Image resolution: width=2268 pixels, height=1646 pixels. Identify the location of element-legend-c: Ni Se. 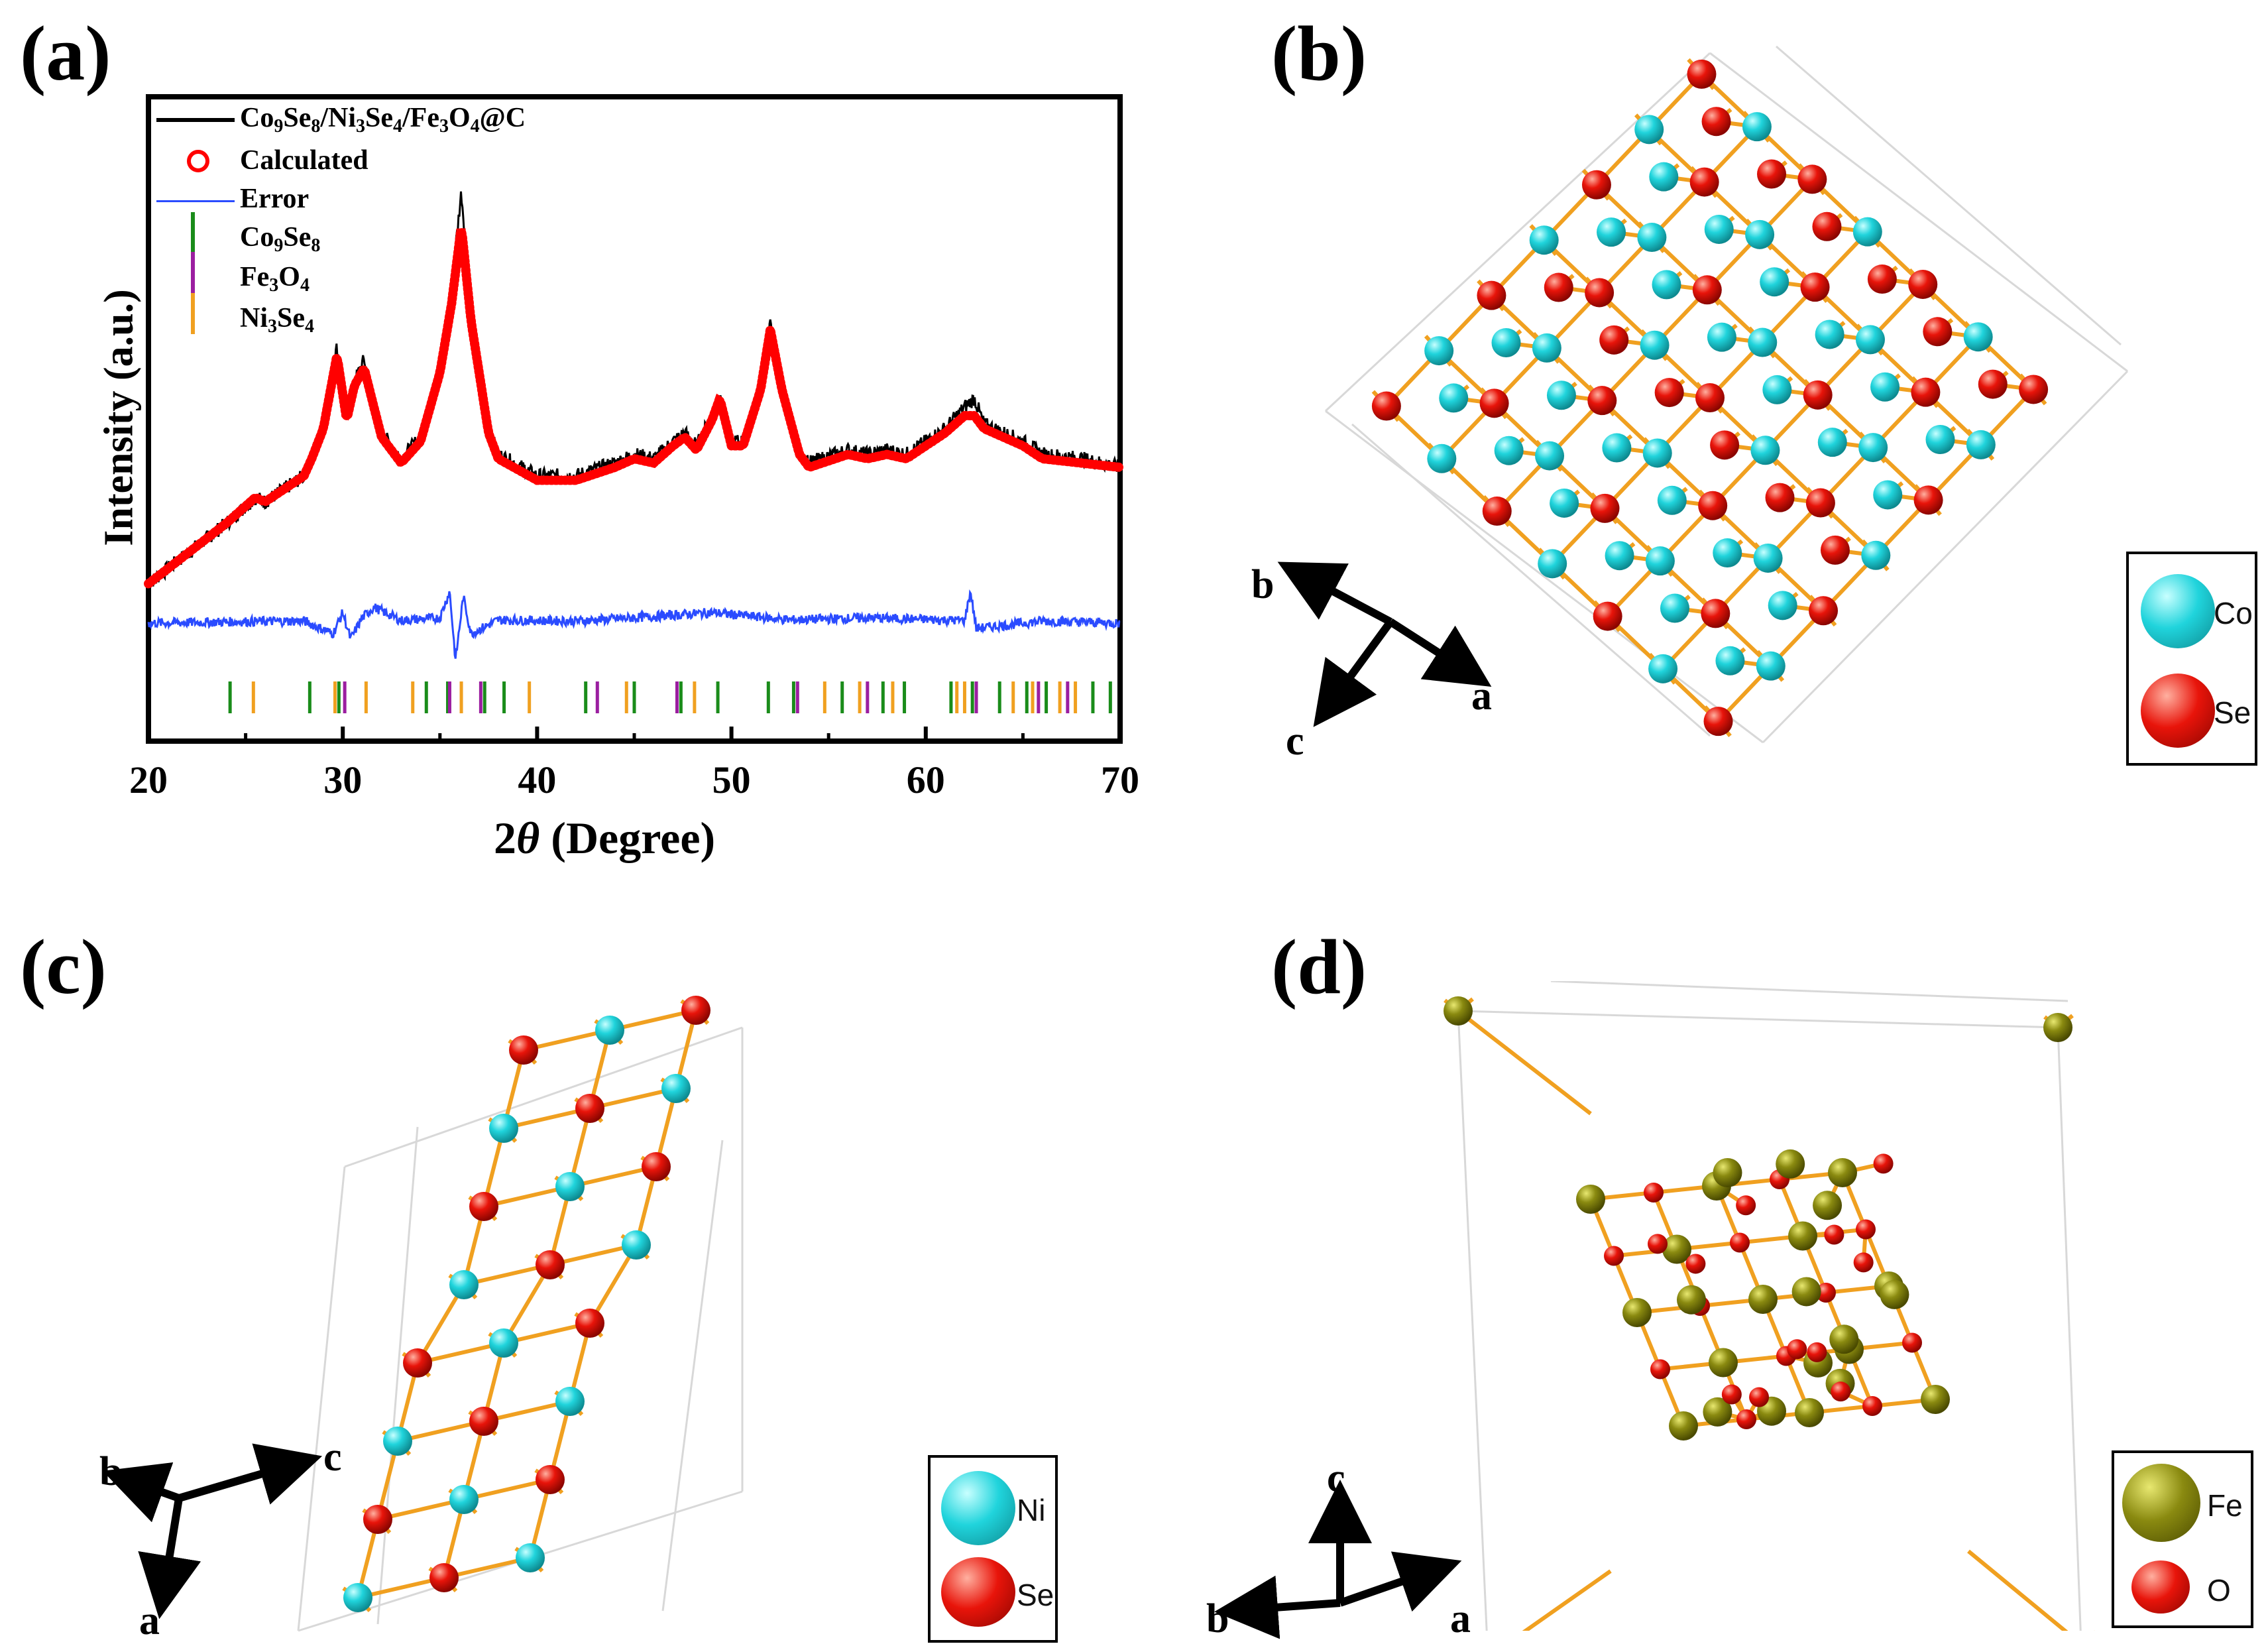
(993, 1549).